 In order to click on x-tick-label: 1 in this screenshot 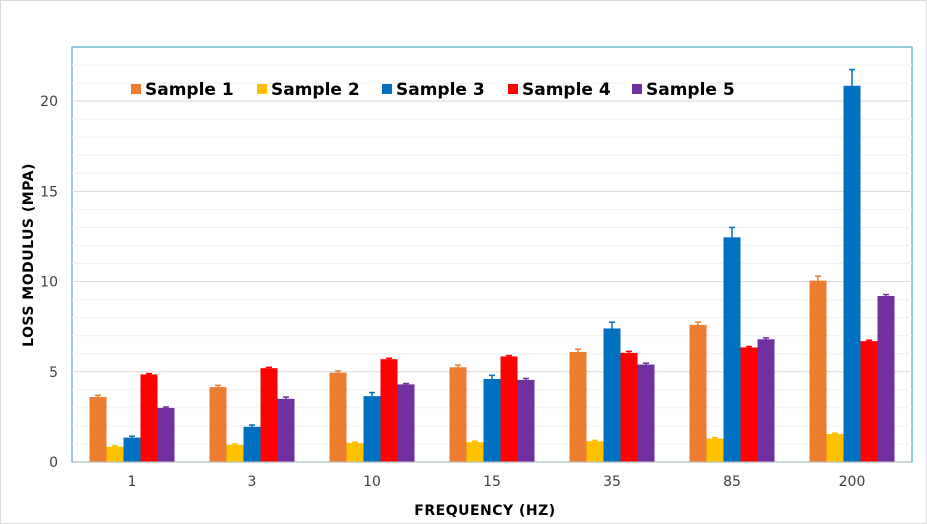, I will do `click(132, 482)`.